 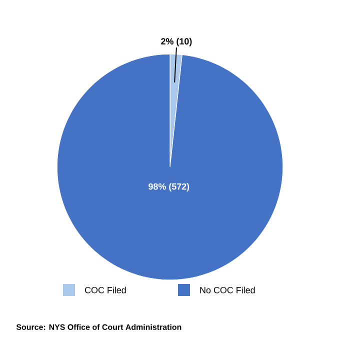 What do you see at coordinates (227, 290) in the screenshot?
I see `legend-label: No COC Filed` at bounding box center [227, 290].